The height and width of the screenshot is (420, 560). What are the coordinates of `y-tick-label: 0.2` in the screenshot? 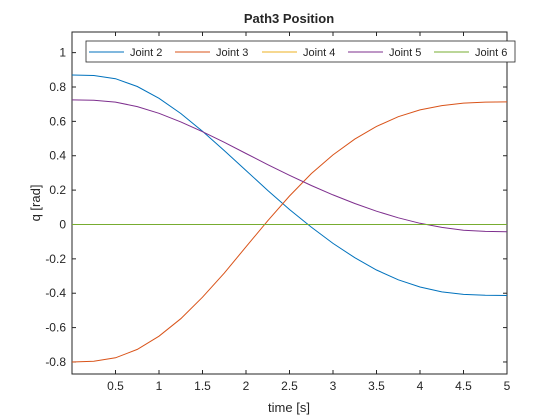 It's located at (57, 190).